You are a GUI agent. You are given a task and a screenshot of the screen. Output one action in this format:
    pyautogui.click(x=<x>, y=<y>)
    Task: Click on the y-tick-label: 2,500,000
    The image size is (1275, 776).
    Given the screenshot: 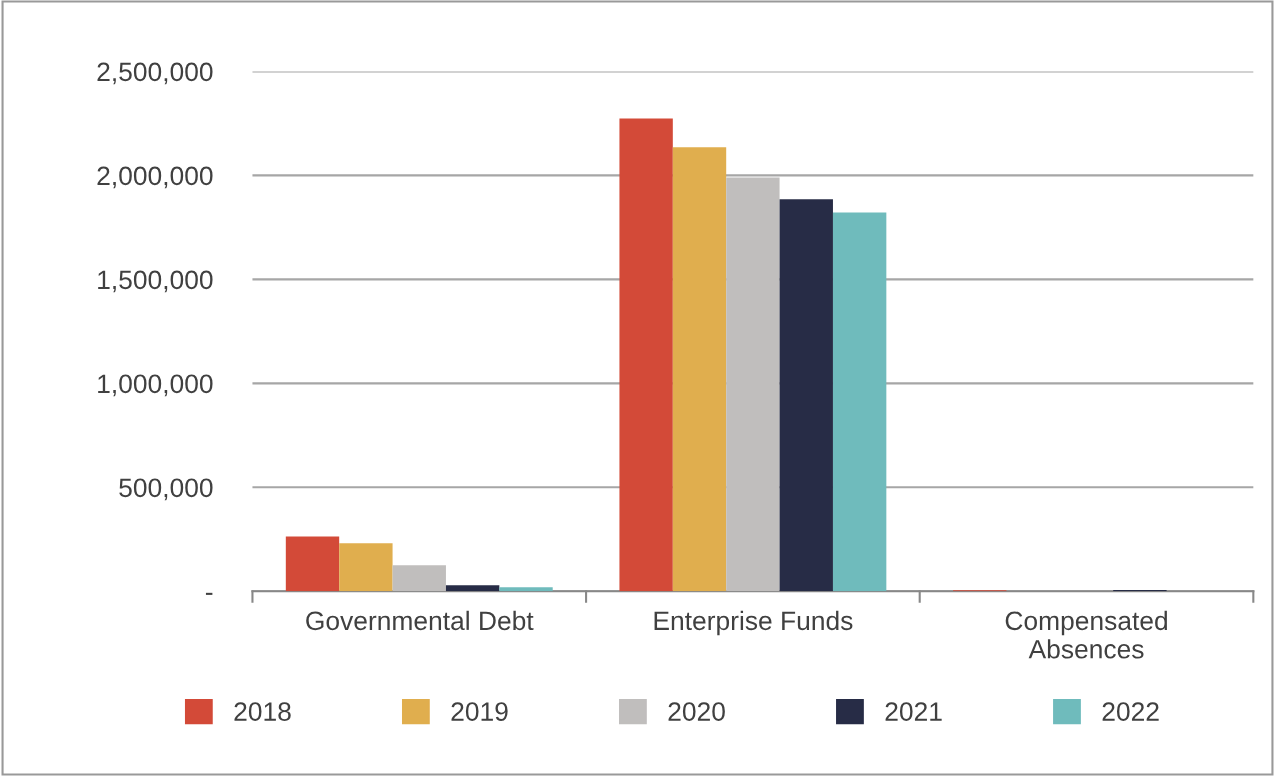 What is the action you would take?
    pyautogui.click(x=155, y=73)
    